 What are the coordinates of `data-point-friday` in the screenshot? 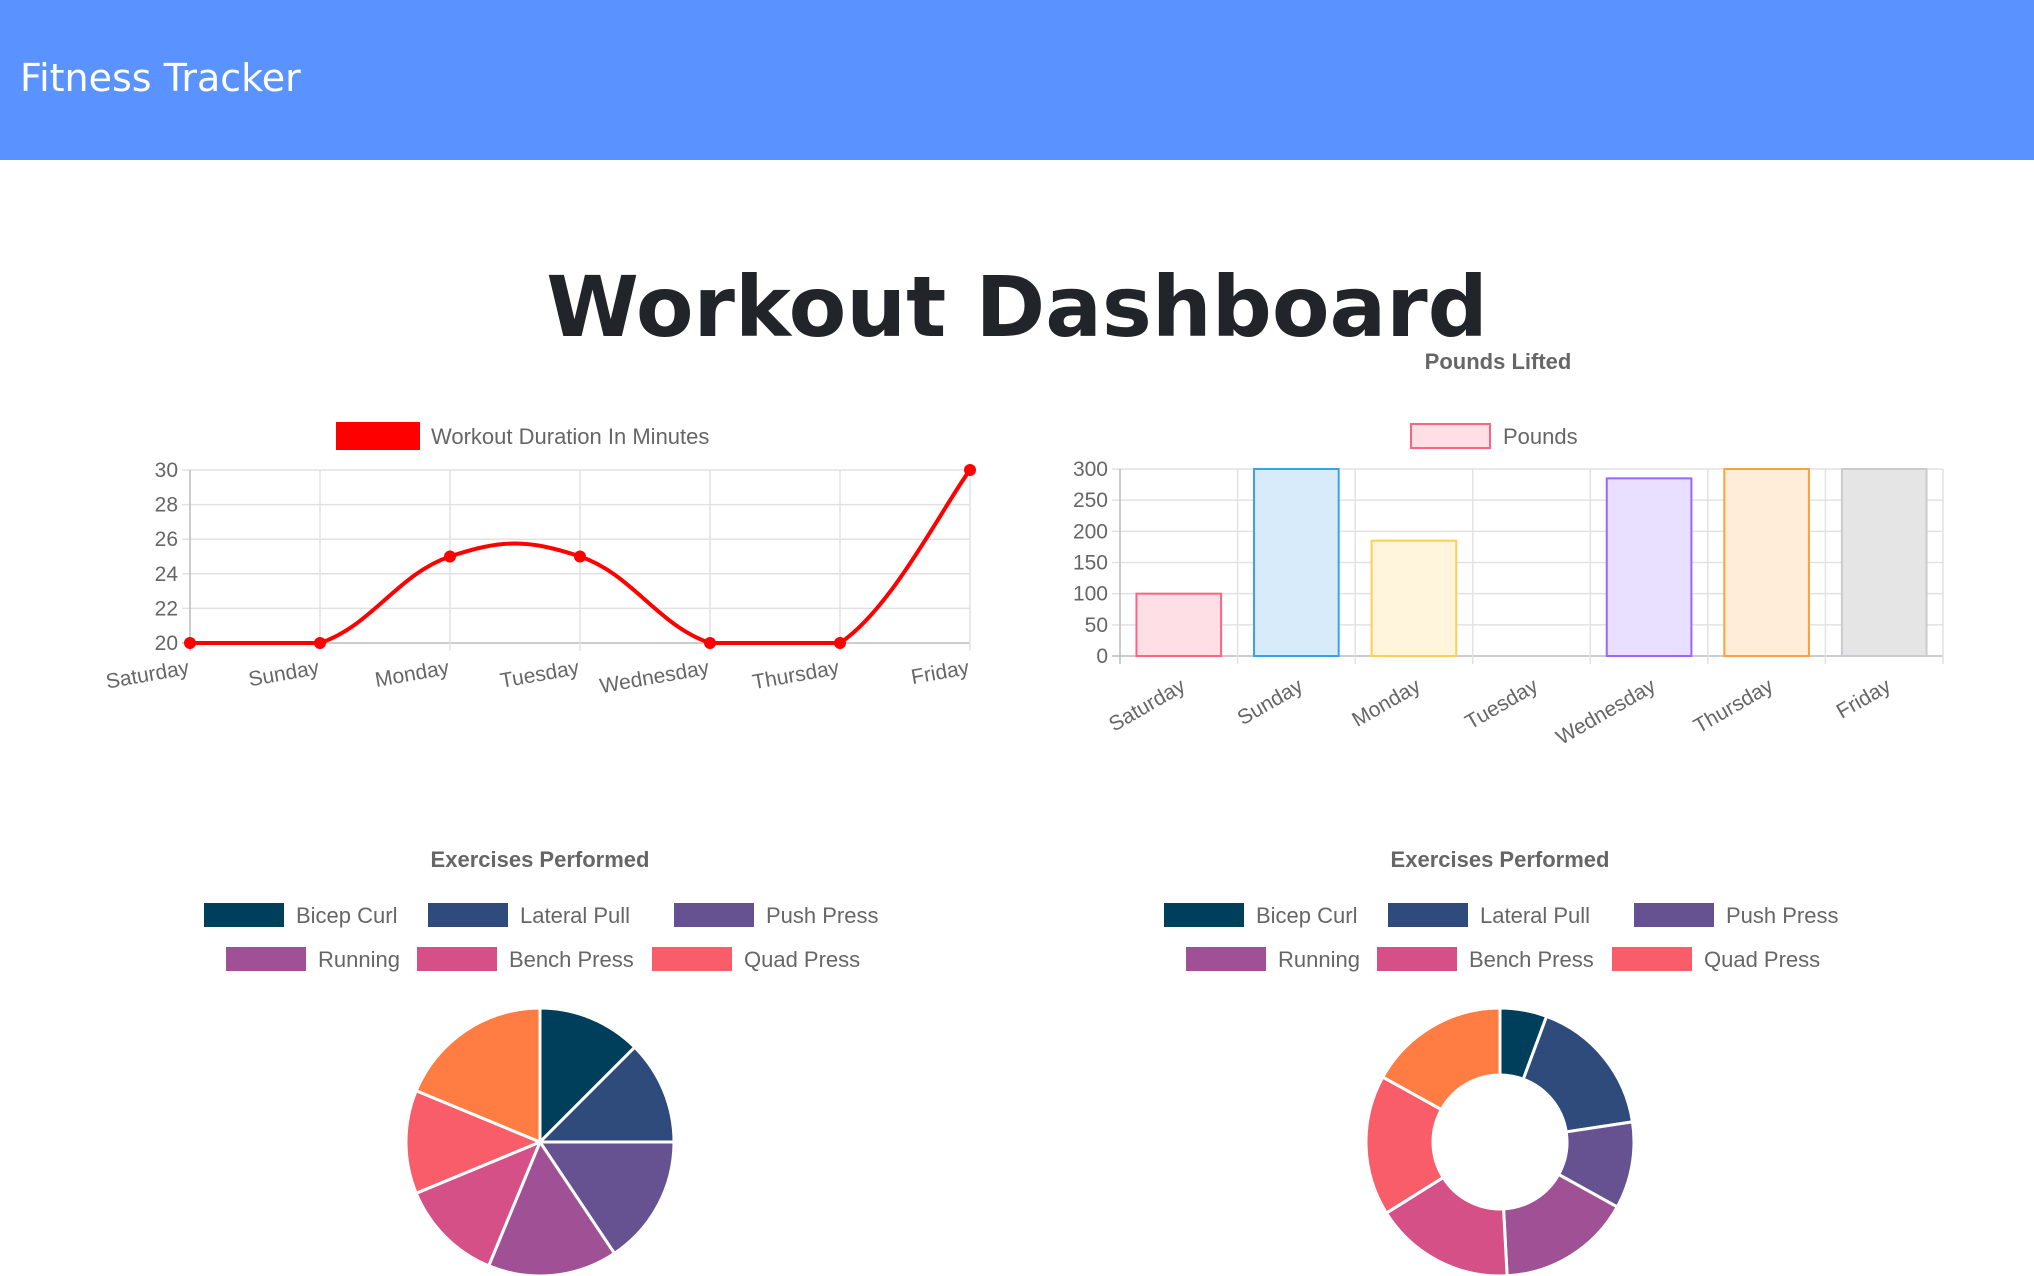 It's located at (970, 470).